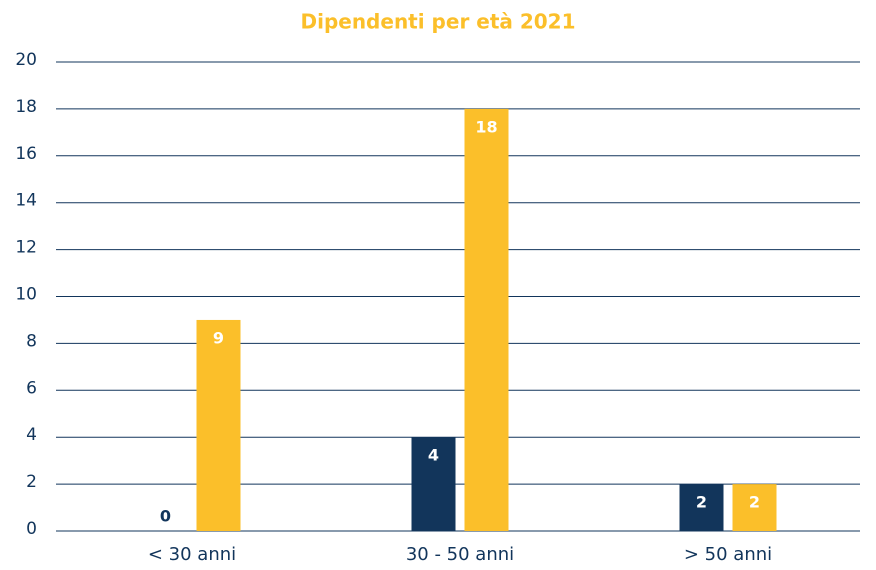 The image size is (876, 570). What do you see at coordinates (728, 554) in the screenshot?
I see `x-tick-label: > 50 anni` at bounding box center [728, 554].